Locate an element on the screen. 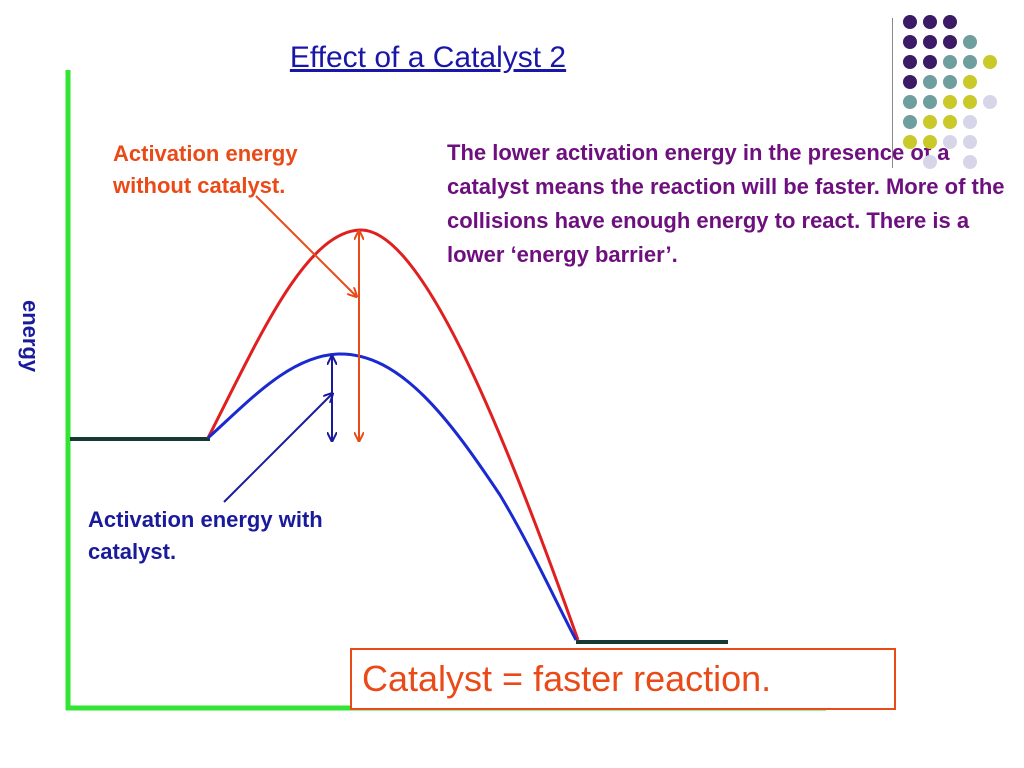  pointer-arrow-catalysed is located at coordinates (277, 448).